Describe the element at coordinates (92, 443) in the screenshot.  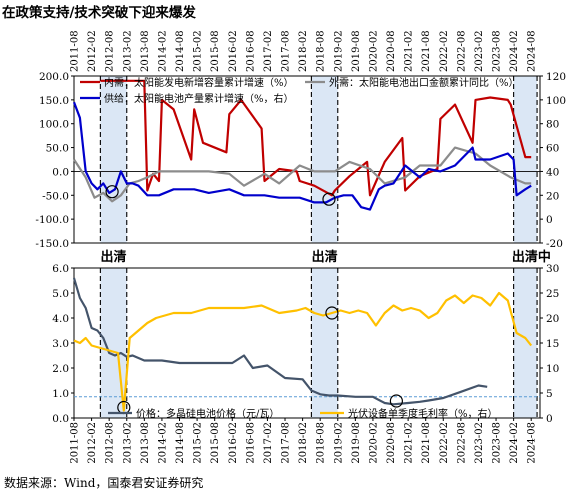
I see `bottom-x-tick-label: 2012-02` at that location.